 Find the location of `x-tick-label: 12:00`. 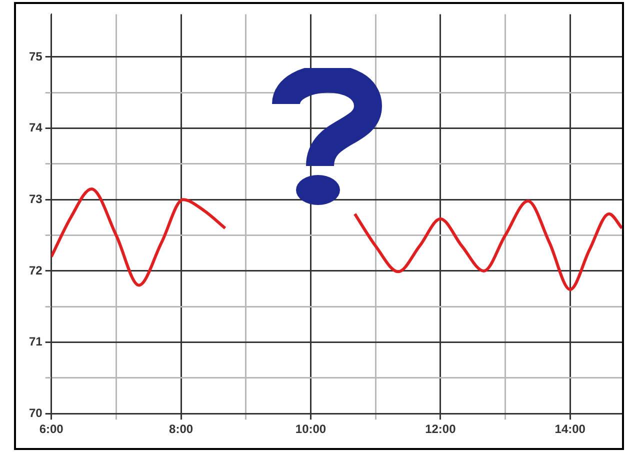

x-tick-label: 12:00 is located at coordinates (440, 429).